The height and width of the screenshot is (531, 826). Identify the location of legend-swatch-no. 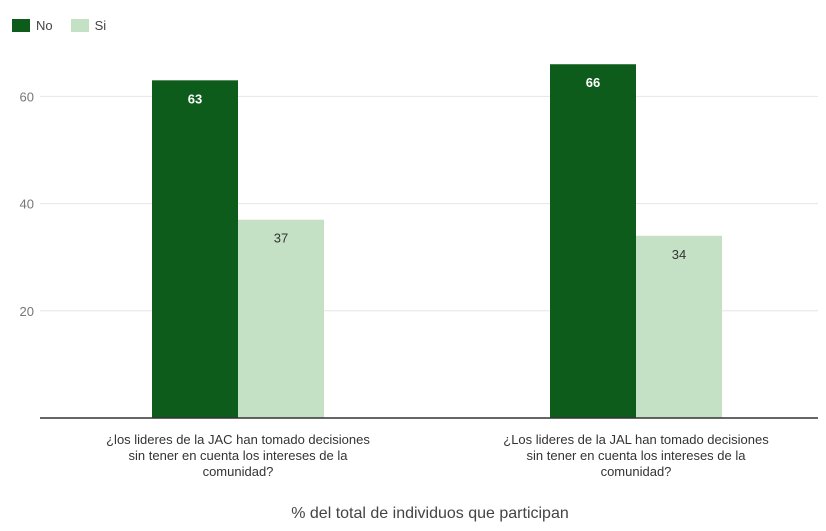
(21, 25).